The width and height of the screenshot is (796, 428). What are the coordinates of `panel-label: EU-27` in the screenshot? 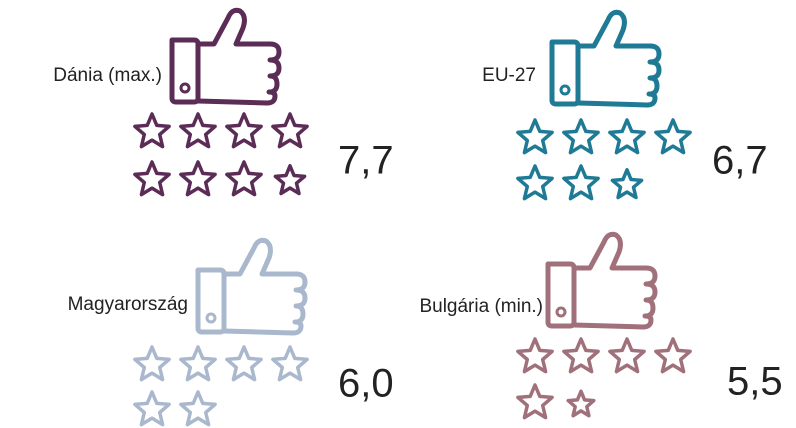 It's located at (509, 75).